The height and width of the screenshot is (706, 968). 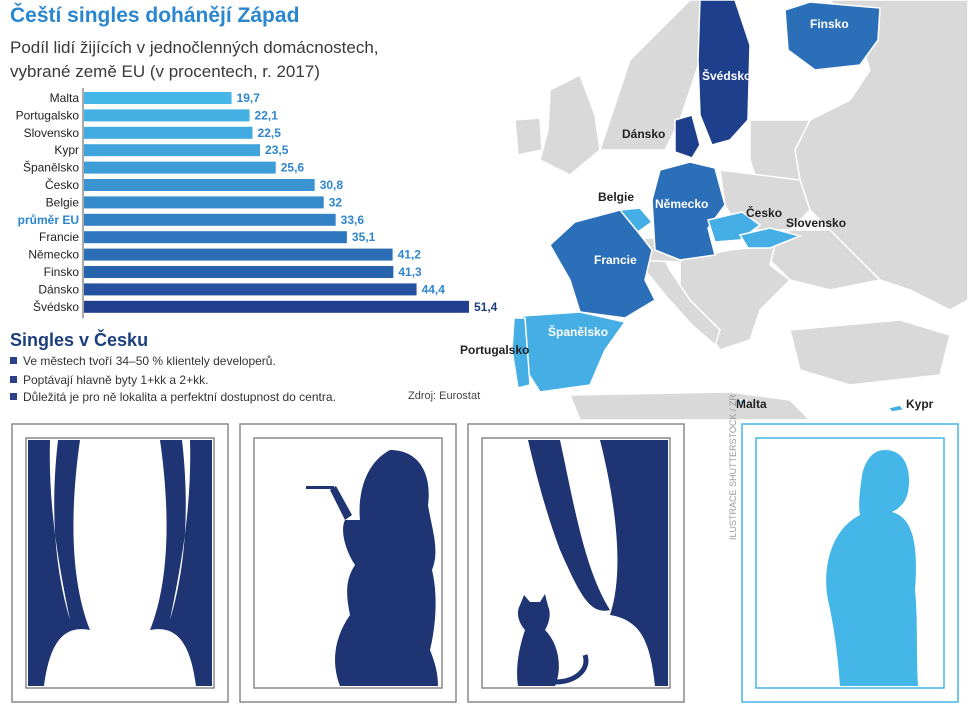 What do you see at coordinates (687, 136) in the screenshot?
I see `map-country-dansko` at bounding box center [687, 136].